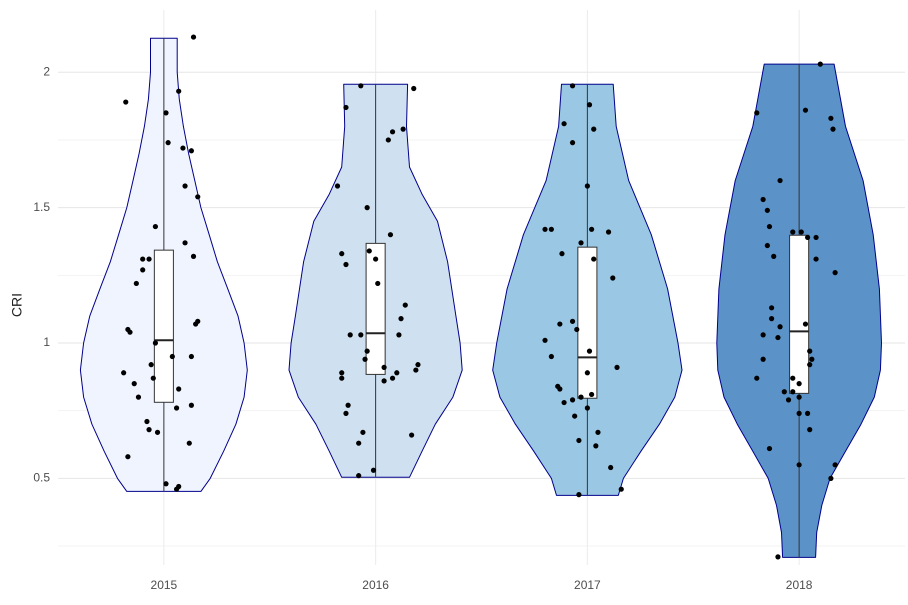  What do you see at coordinates (375, 585) in the screenshot?
I see `x-tick-label: 2016` at bounding box center [375, 585].